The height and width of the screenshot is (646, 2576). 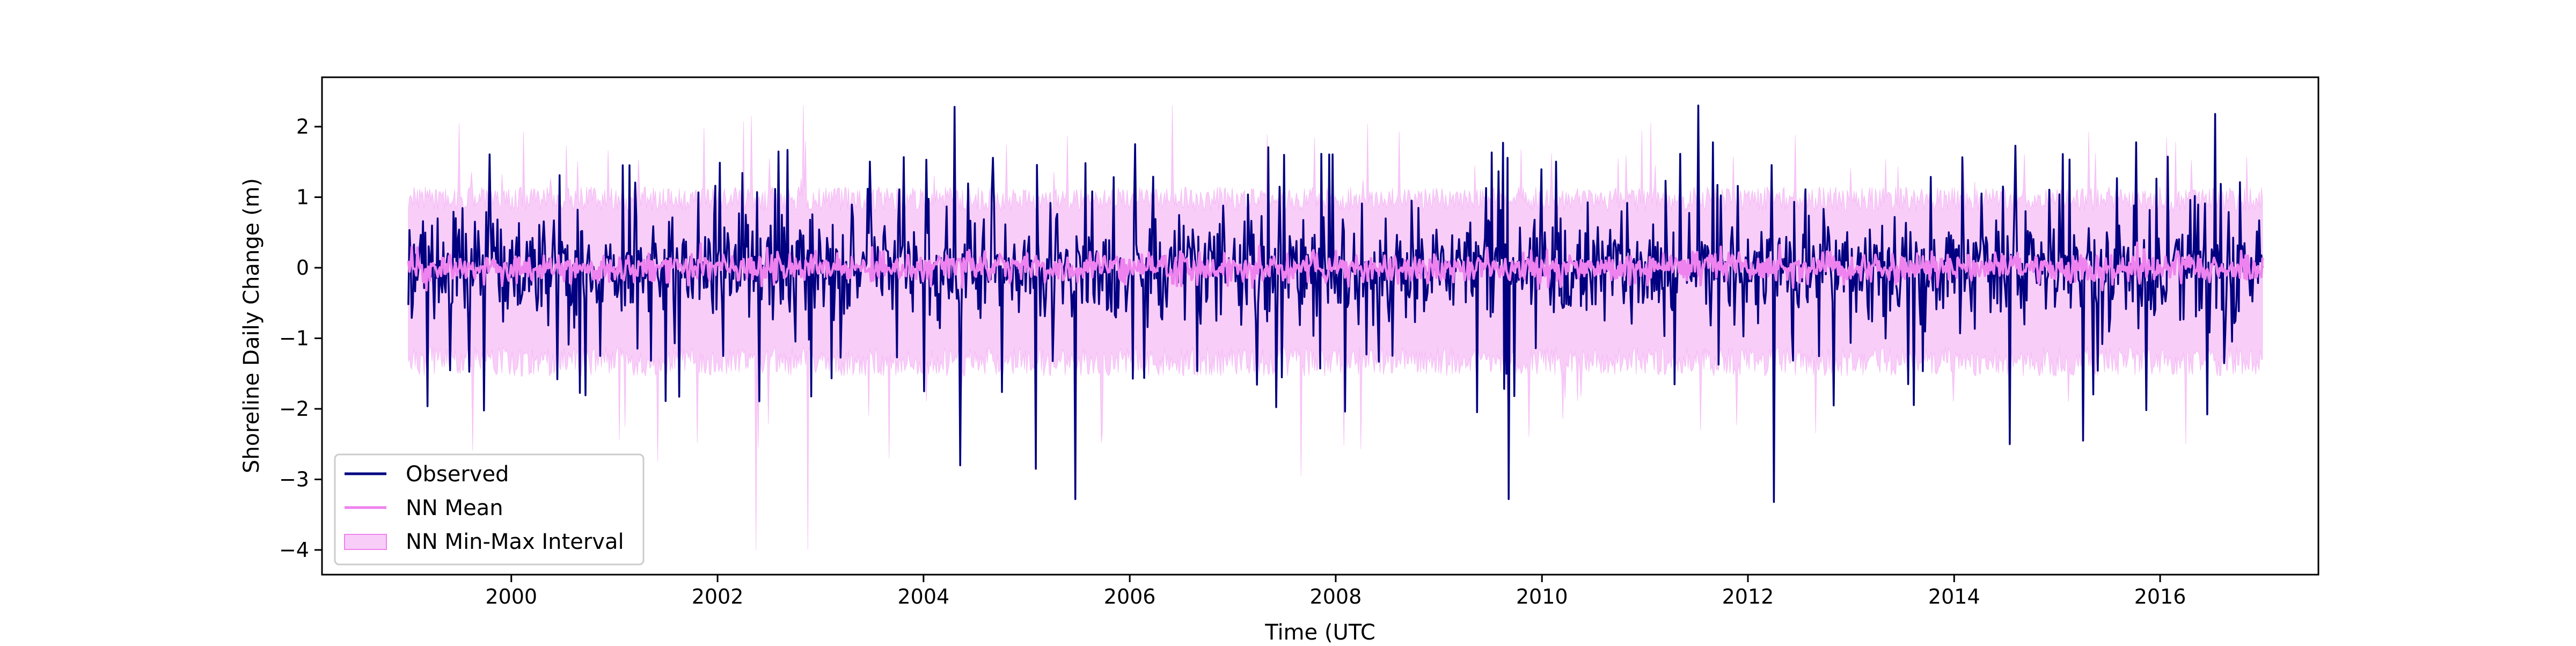 What do you see at coordinates (515, 542) in the screenshot?
I see `legend-nn-interval-label: NN Min-Max Interval` at bounding box center [515, 542].